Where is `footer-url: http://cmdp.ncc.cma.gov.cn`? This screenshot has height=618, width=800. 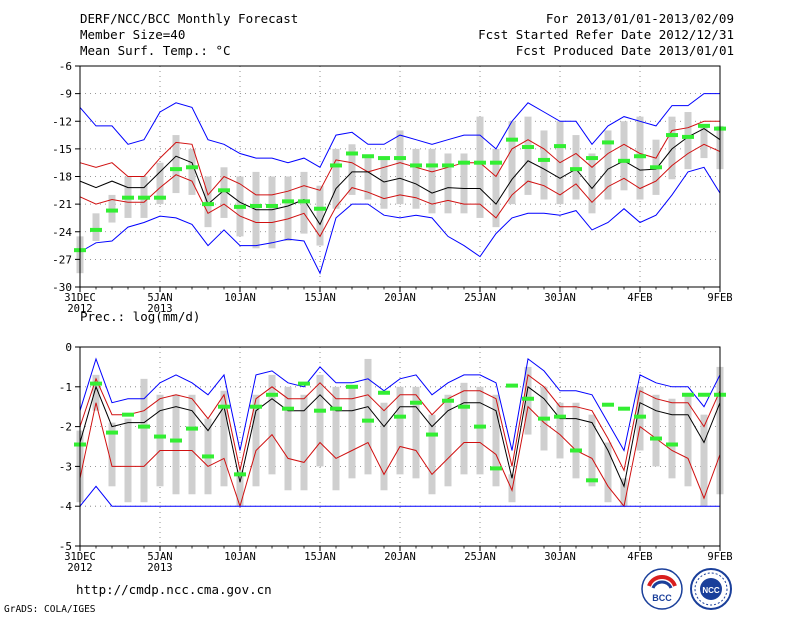 footer-url: http://cmdp.ncc.cma.gov.cn is located at coordinates (174, 589).